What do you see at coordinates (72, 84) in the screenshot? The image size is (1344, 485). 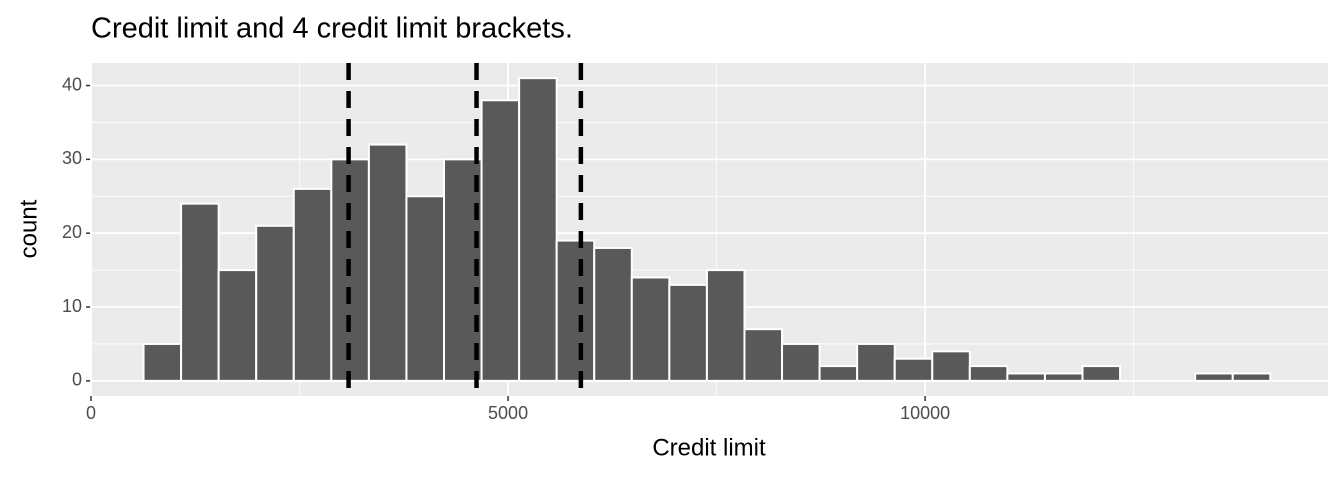 I see `y-tick-label: 40` at bounding box center [72, 84].